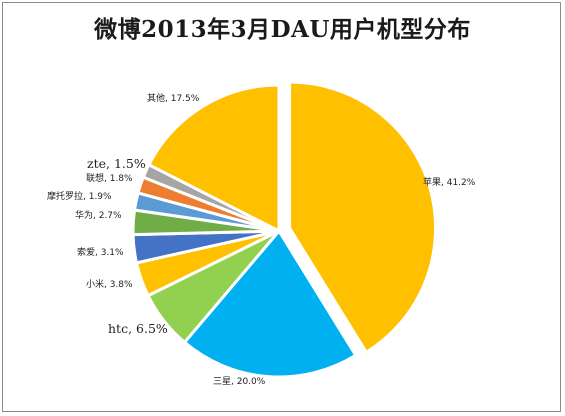 This screenshot has width=565, height=416. I want to click on data-label-摩托罗拉: 摩托罗拉, 1.9%, so click(79, 196).